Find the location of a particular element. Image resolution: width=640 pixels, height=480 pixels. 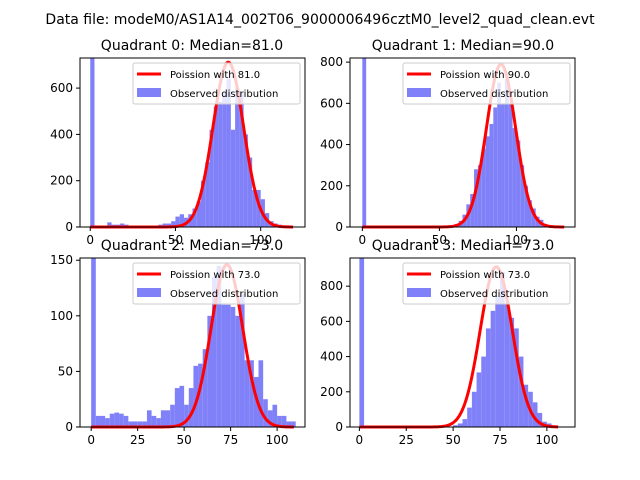

quadrant-0-title: Quadrant 0: Median=81.0 is located at coordinates (192, 46).